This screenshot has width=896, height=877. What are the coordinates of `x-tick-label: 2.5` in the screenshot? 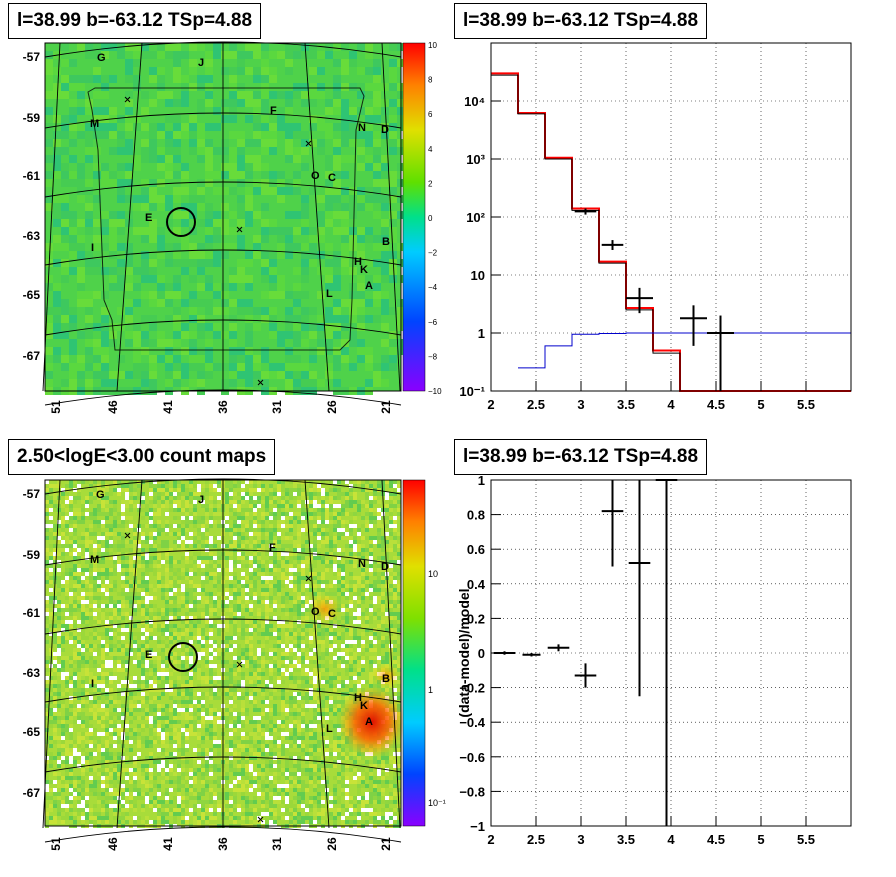 It's located at (536, 404).